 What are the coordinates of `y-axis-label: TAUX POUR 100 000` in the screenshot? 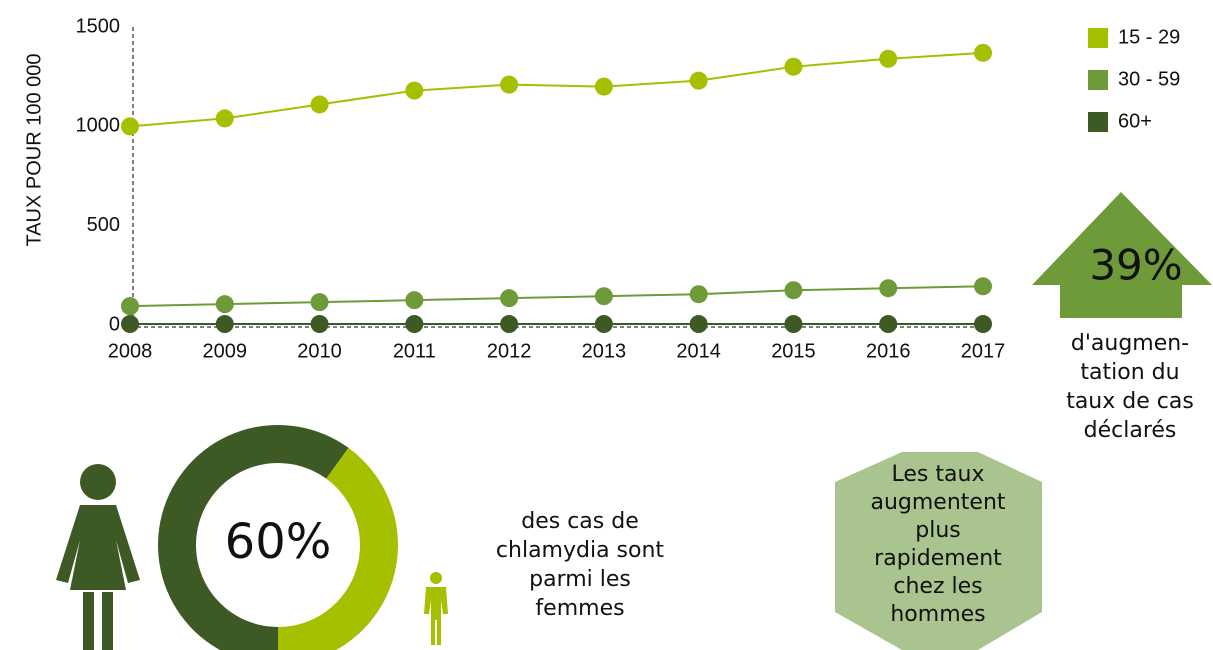 It's located at (34, 149).